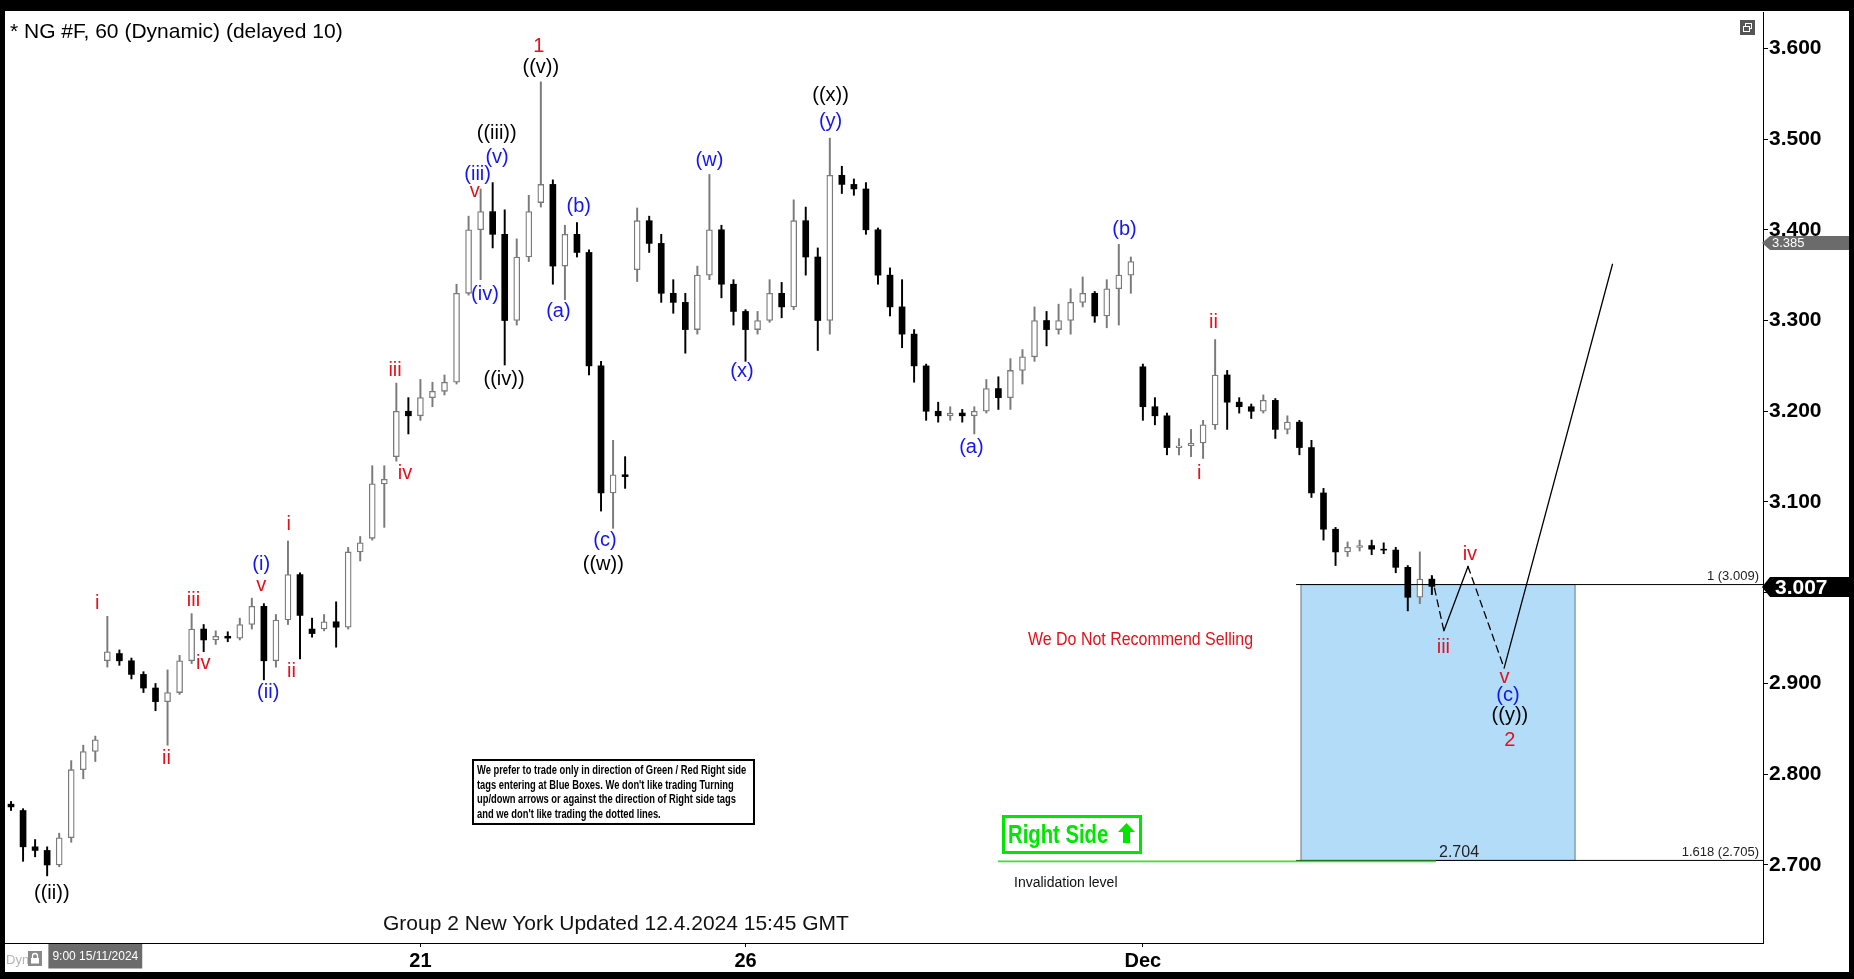  What do you see at coordinates (1058, 834) in the screenshot?
I see `annotation: Right Side` at bounding box center [1058, 834].